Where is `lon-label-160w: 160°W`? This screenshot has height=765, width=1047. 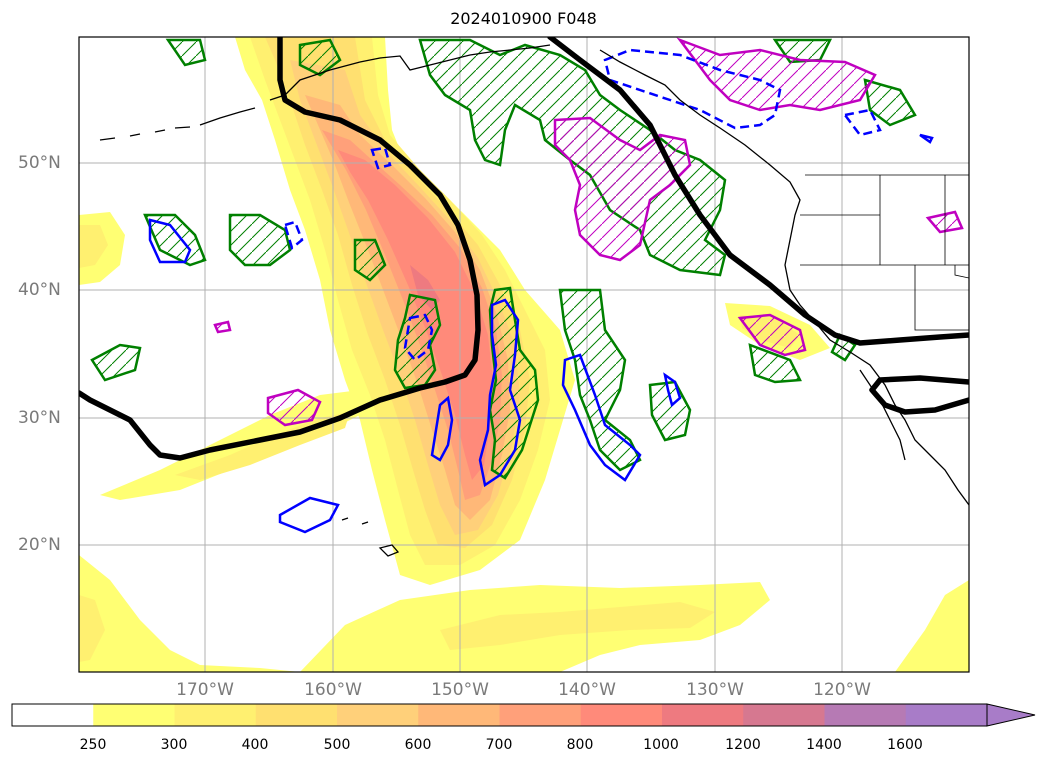
lon-label-160w: 160°W is located at coordinates (333, 690).